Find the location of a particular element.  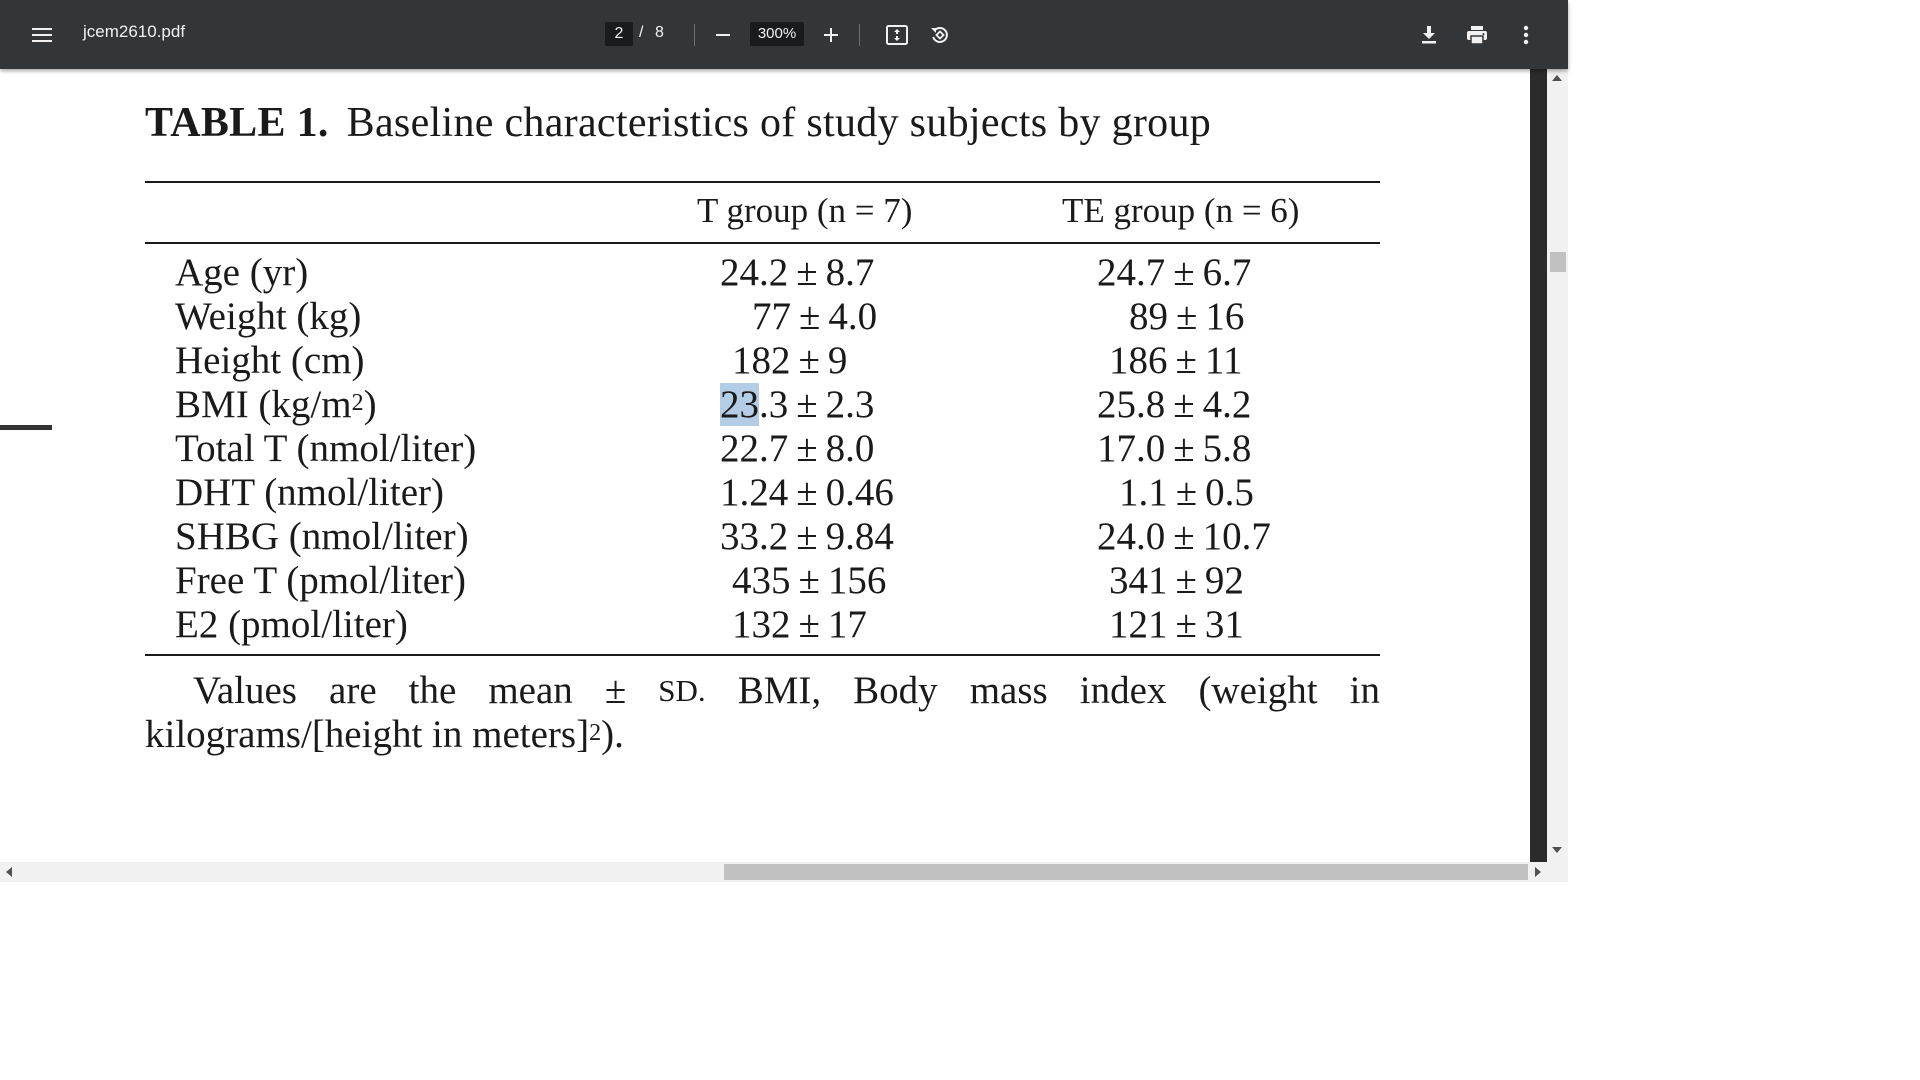

zoom-out-button is located at coordinates (723, 35).